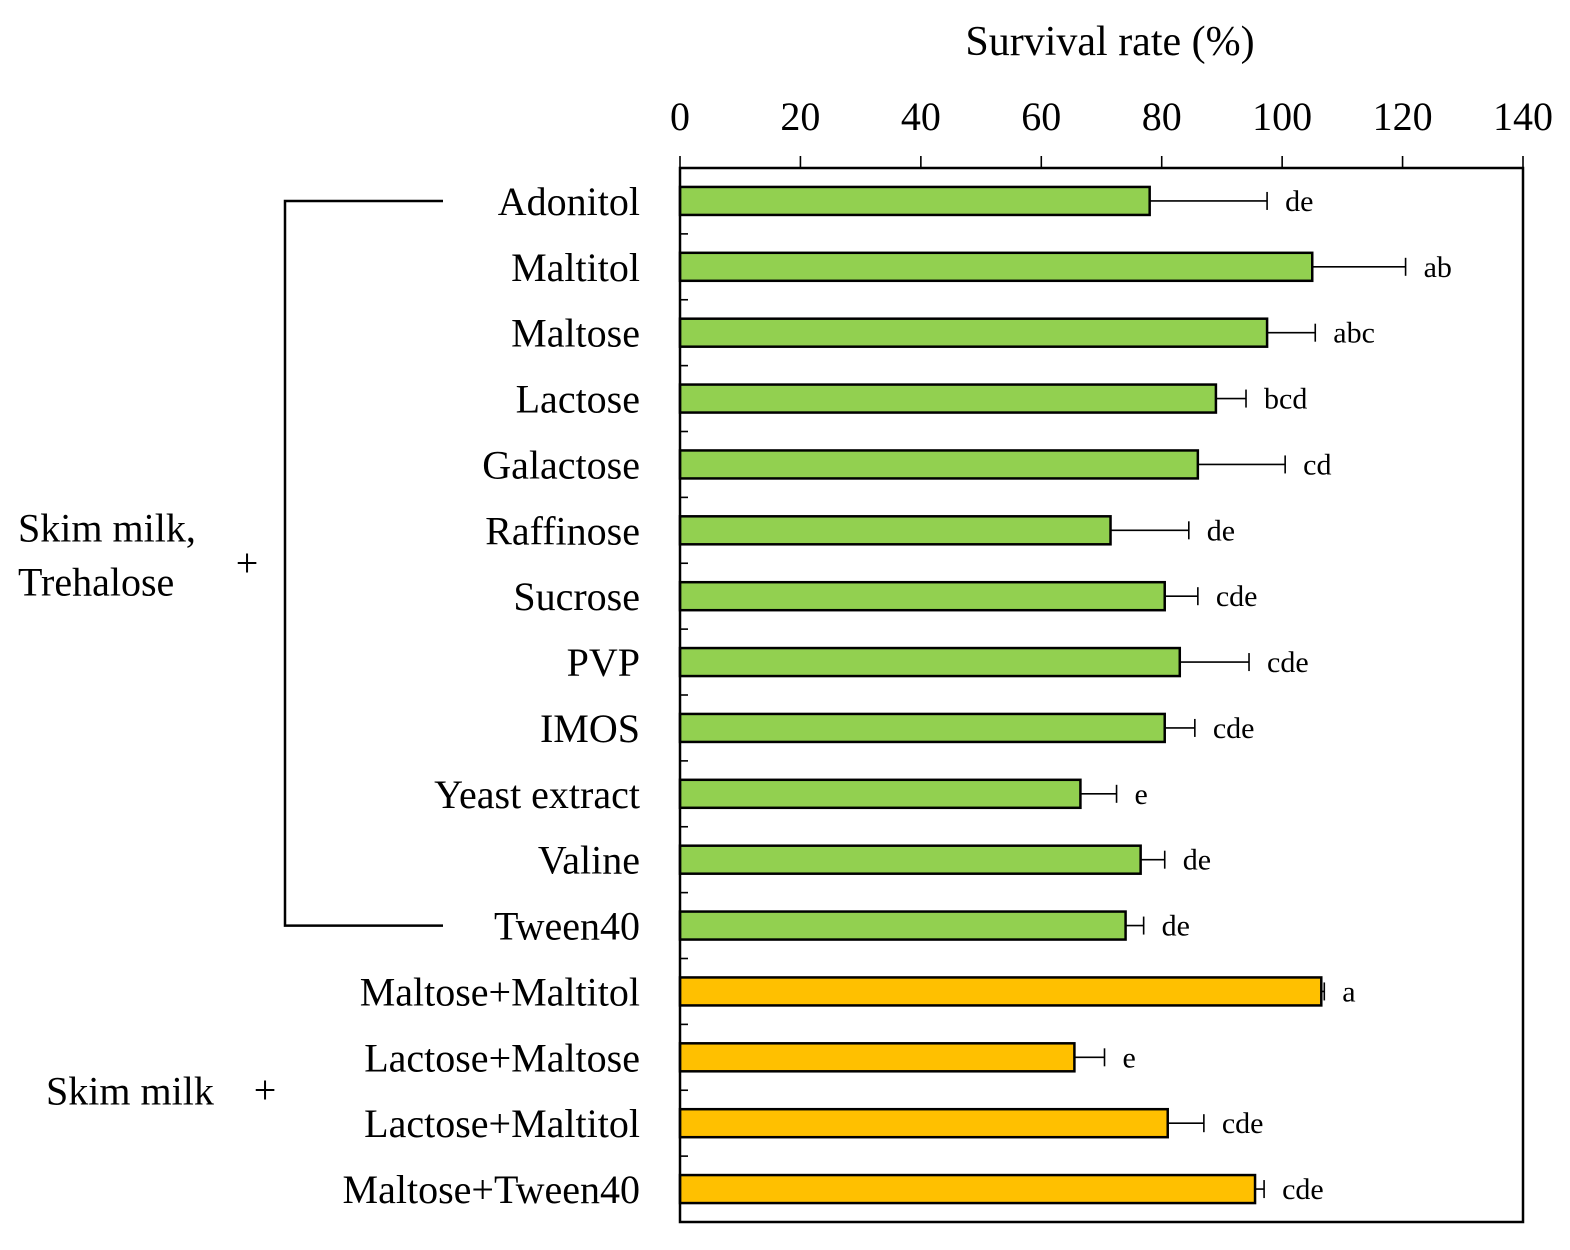 The image size is (1570, 1250). Describe the element at coordinates (1285, 399) in the screenshot. I see `significance-label: bcd` at that location.